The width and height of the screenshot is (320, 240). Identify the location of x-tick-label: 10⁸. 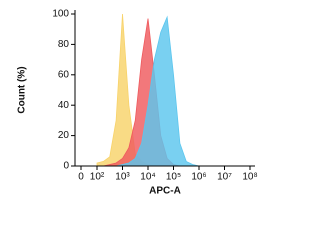
(249, 177).